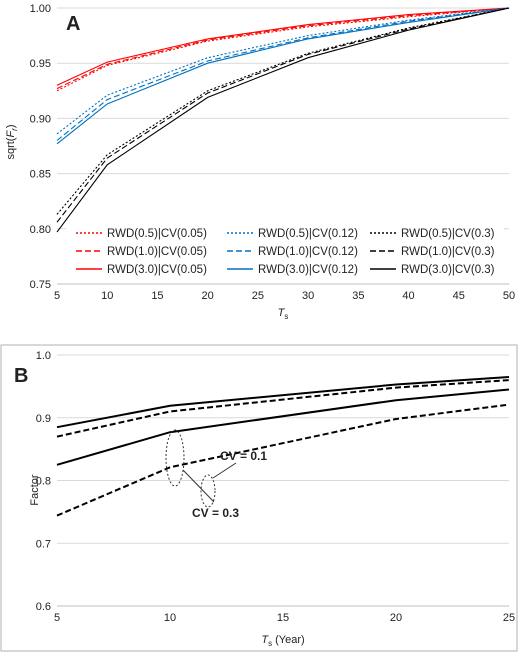 The width and height of the screenshot is (519, 654). Describe the element at coordinates (43, 544) in the screenshot. I see `y-tick-label: 0.7` at that location.